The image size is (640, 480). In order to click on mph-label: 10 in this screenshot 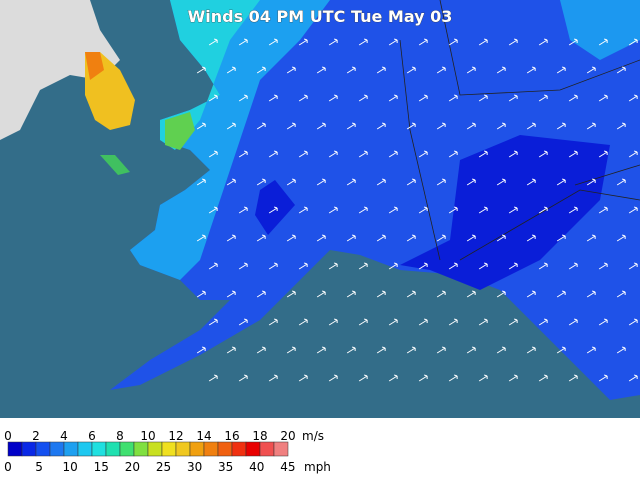, I will do `click(70, 467)`.